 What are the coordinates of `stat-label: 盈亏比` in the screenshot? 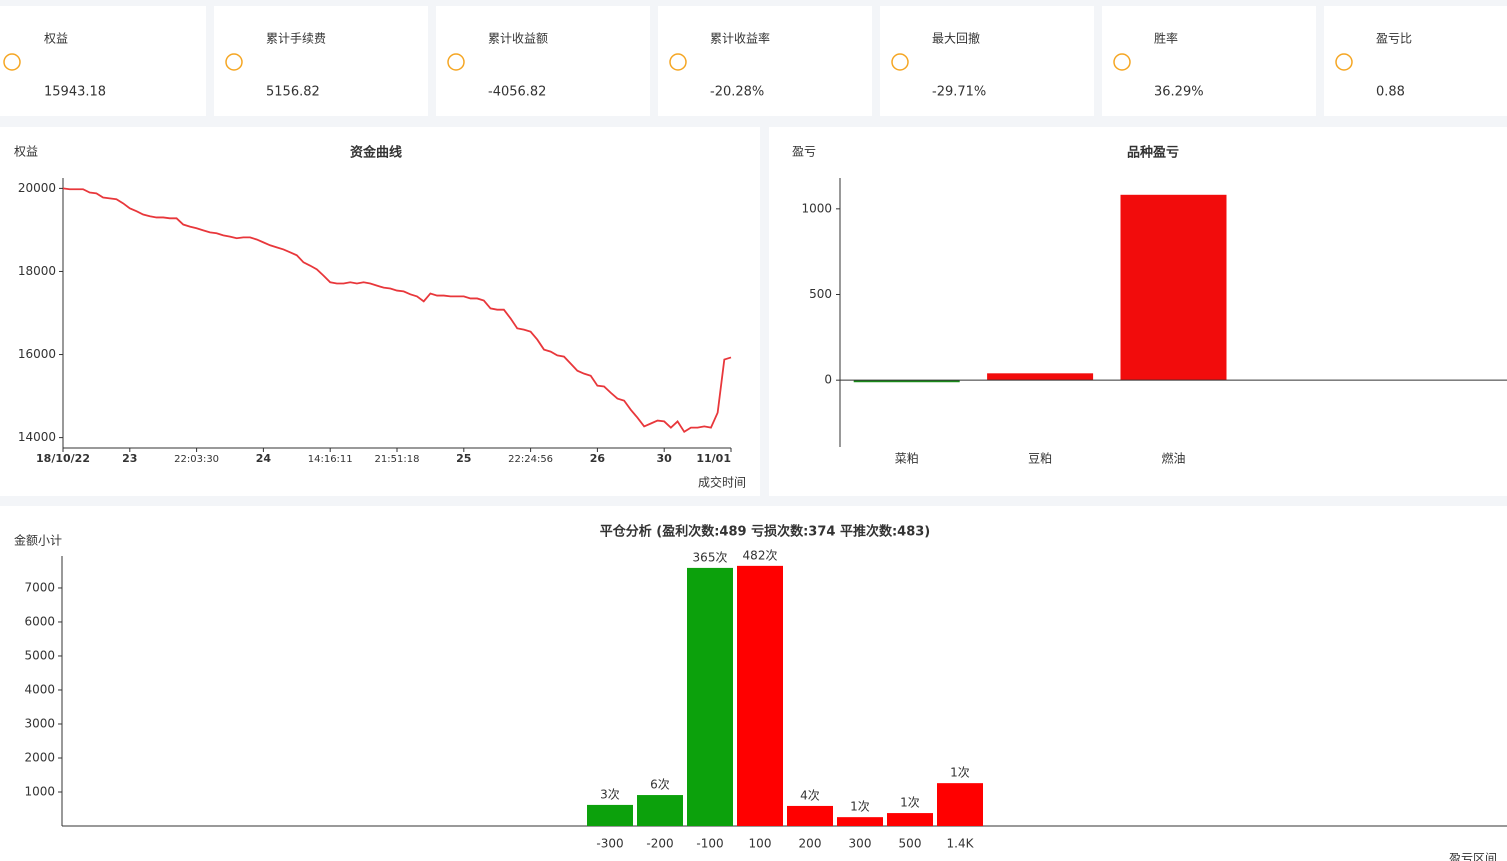 It's located at (1394, 39).